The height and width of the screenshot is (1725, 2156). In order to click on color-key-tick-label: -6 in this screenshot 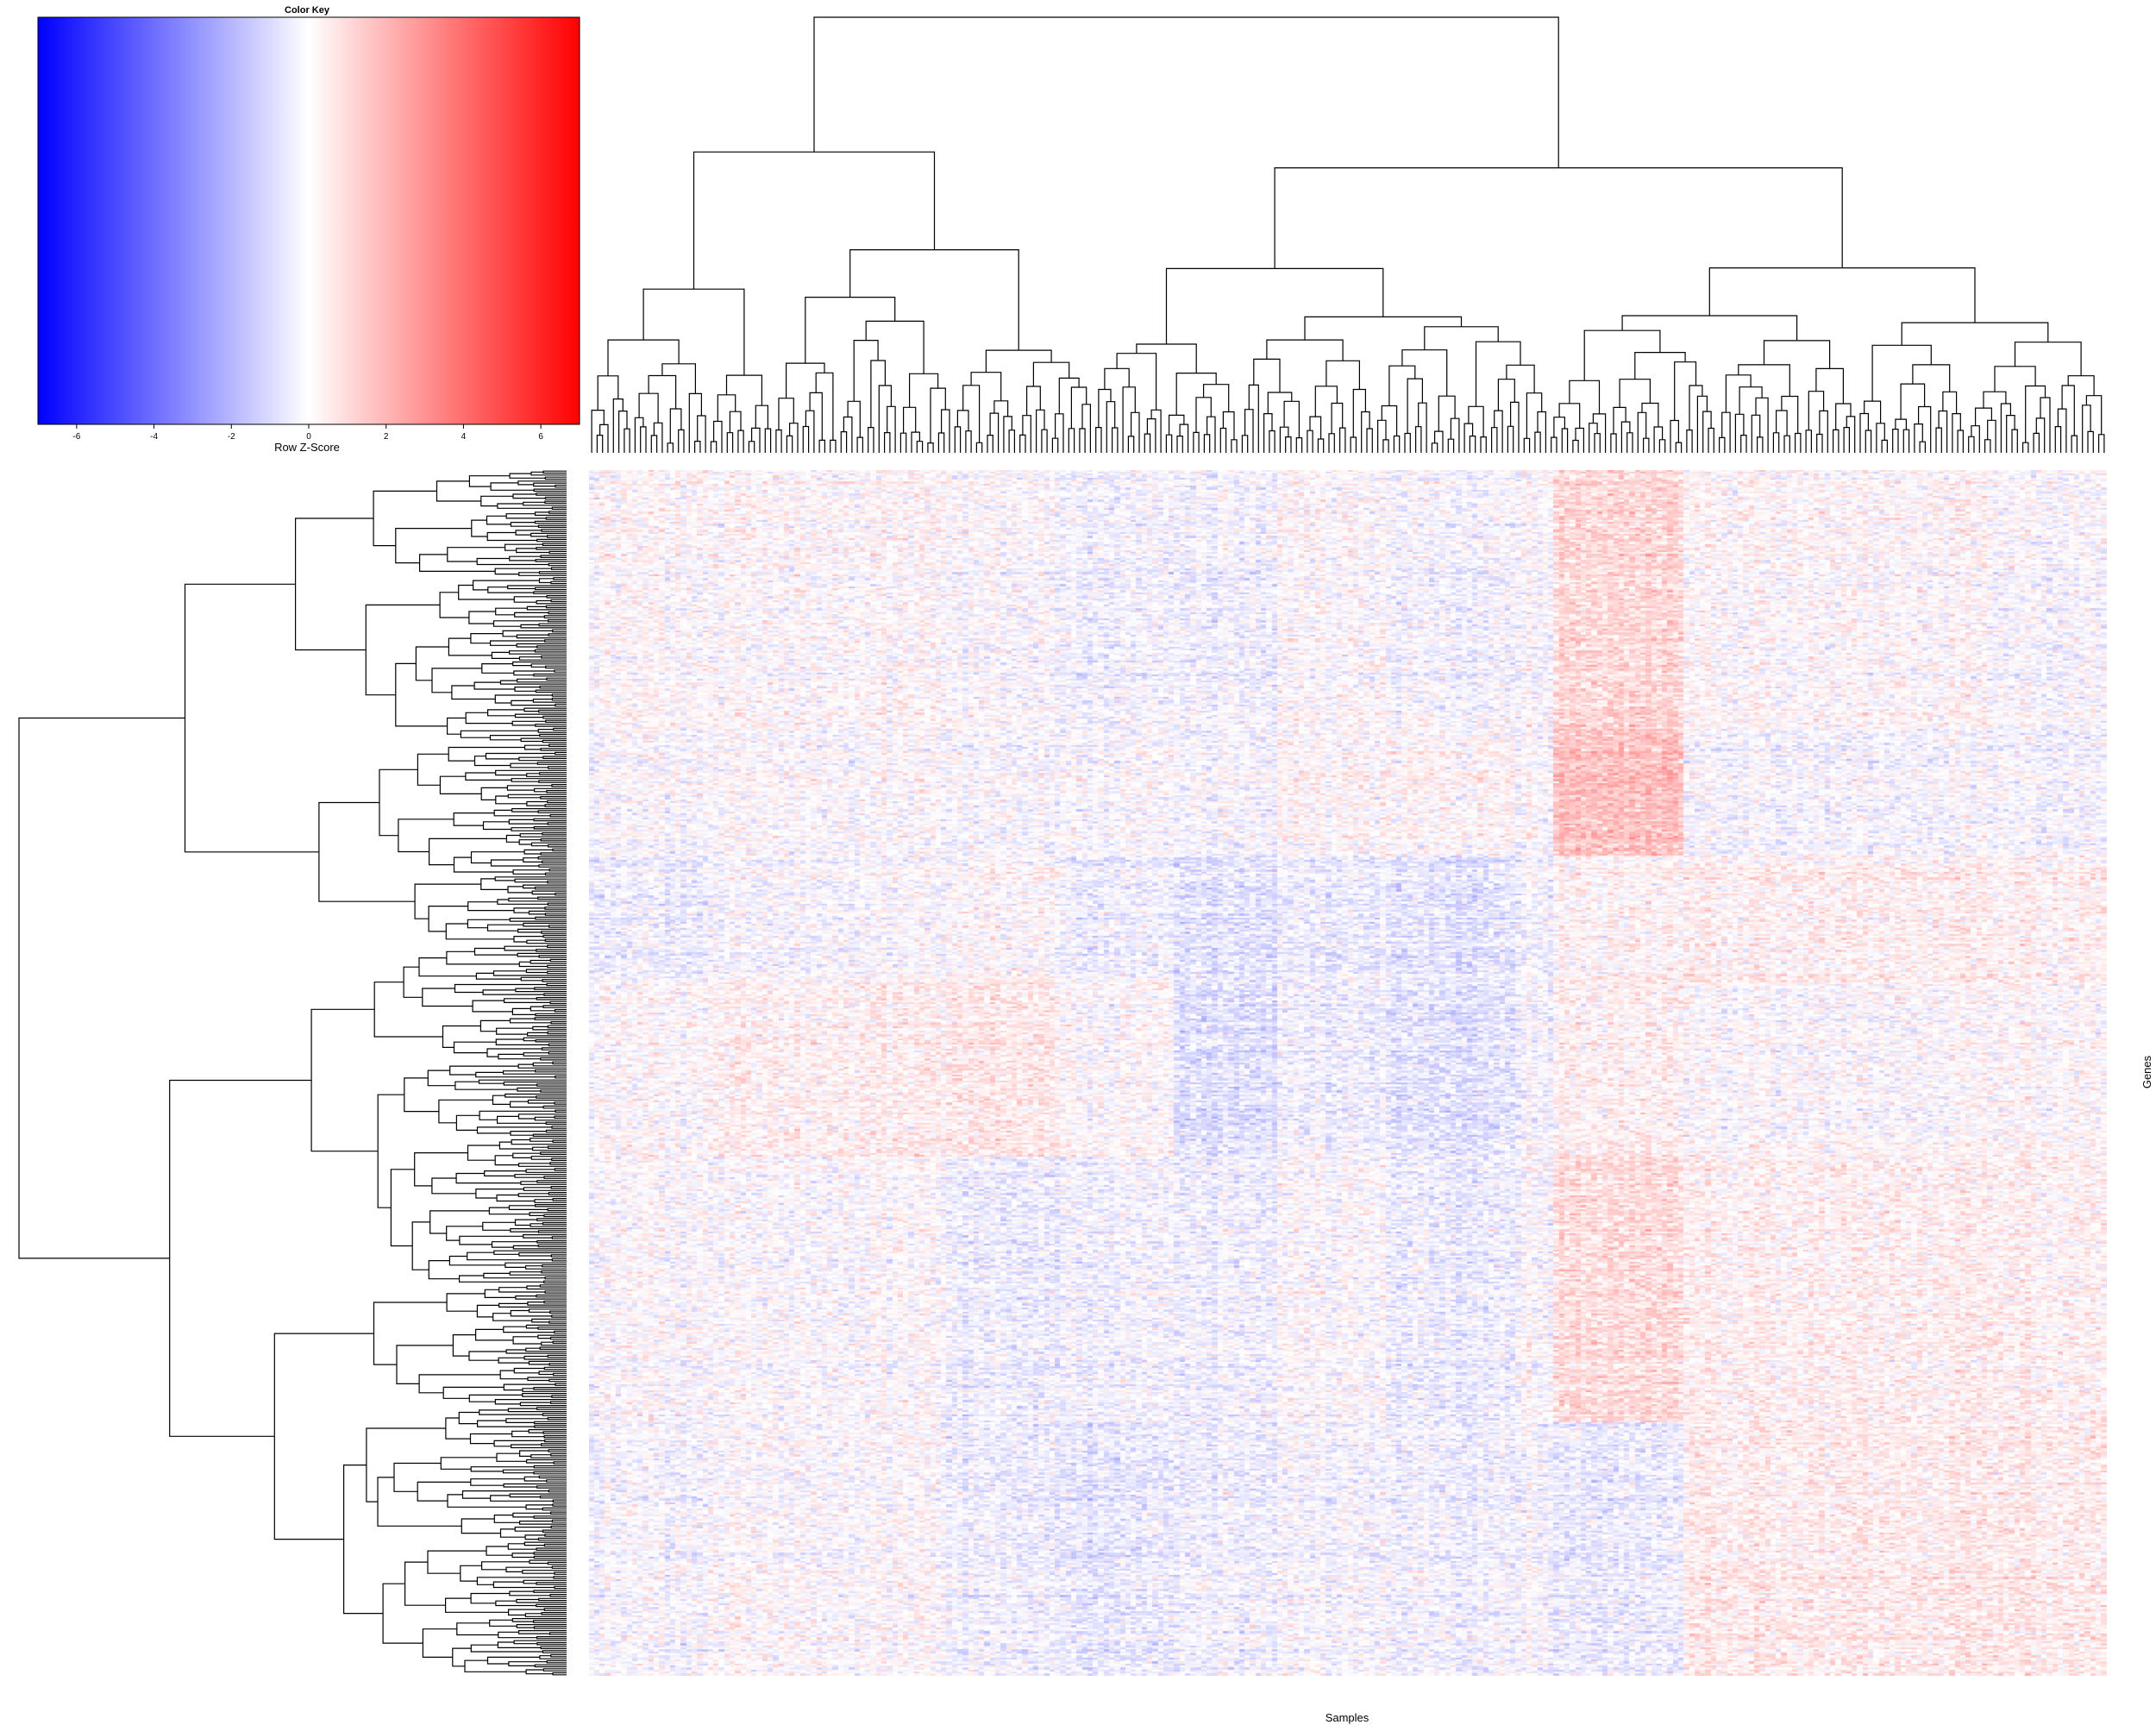, I will do `click(76, 437)`.